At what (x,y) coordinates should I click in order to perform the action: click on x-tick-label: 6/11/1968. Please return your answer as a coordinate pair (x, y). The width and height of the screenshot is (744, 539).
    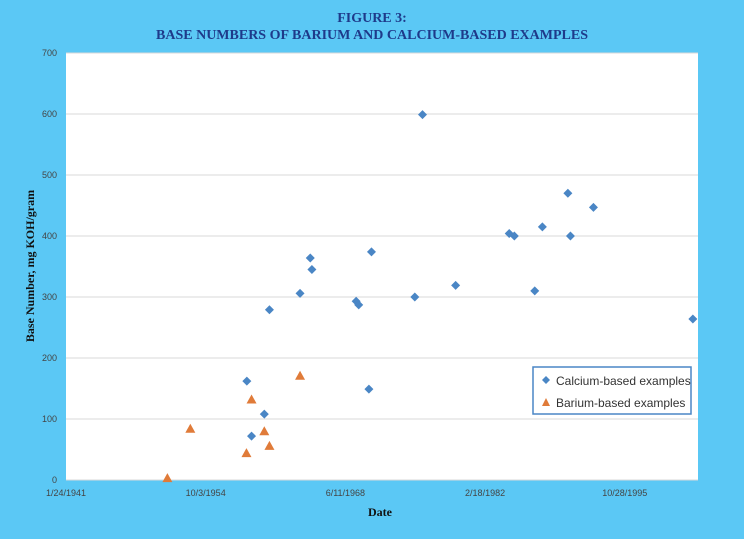
    Looking at the image, I should click on (345, 493).